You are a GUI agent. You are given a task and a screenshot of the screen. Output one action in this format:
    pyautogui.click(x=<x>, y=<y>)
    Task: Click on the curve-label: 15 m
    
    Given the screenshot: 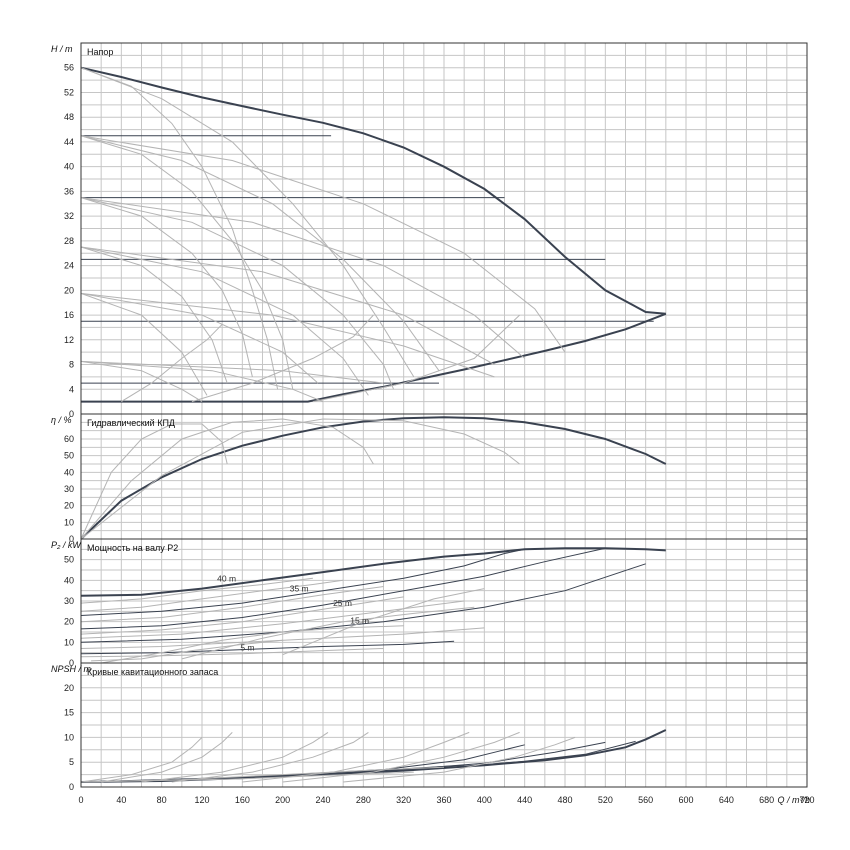 What is the action you would take?
    pyautogui.click(x=359, y=621)
    